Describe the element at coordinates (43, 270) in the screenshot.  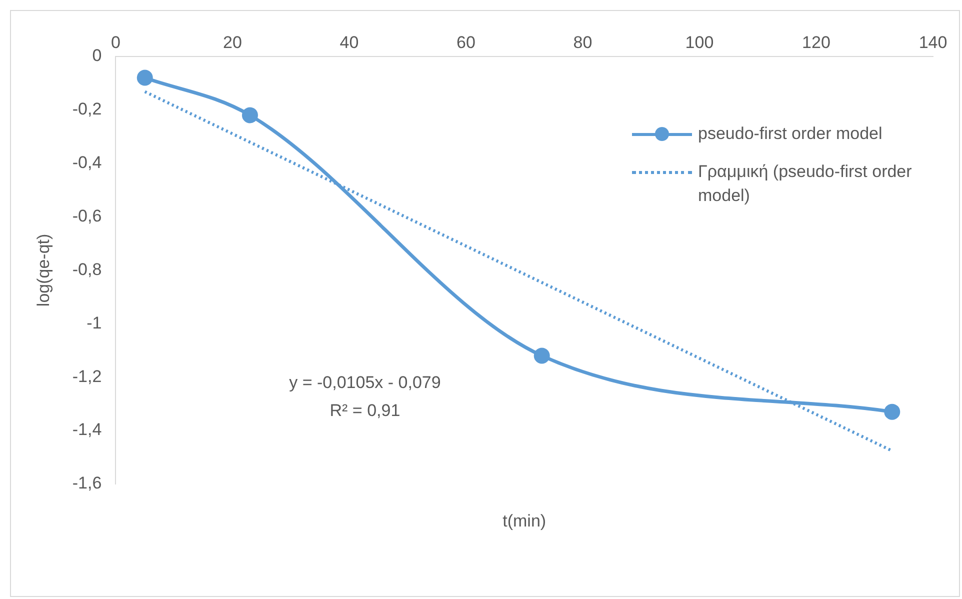
I see `y-axis-title: log(qe-qt)` at that location.